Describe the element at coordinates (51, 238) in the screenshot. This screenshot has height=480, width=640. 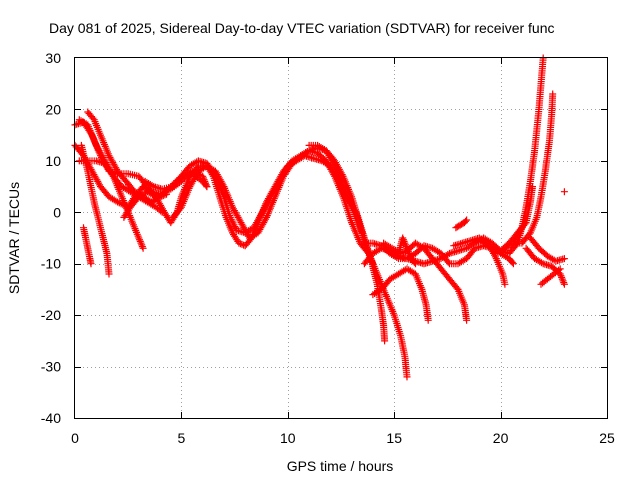
I see `y-tick-labels: -40 -30 -20 -10 0 10 20 30` at that location.